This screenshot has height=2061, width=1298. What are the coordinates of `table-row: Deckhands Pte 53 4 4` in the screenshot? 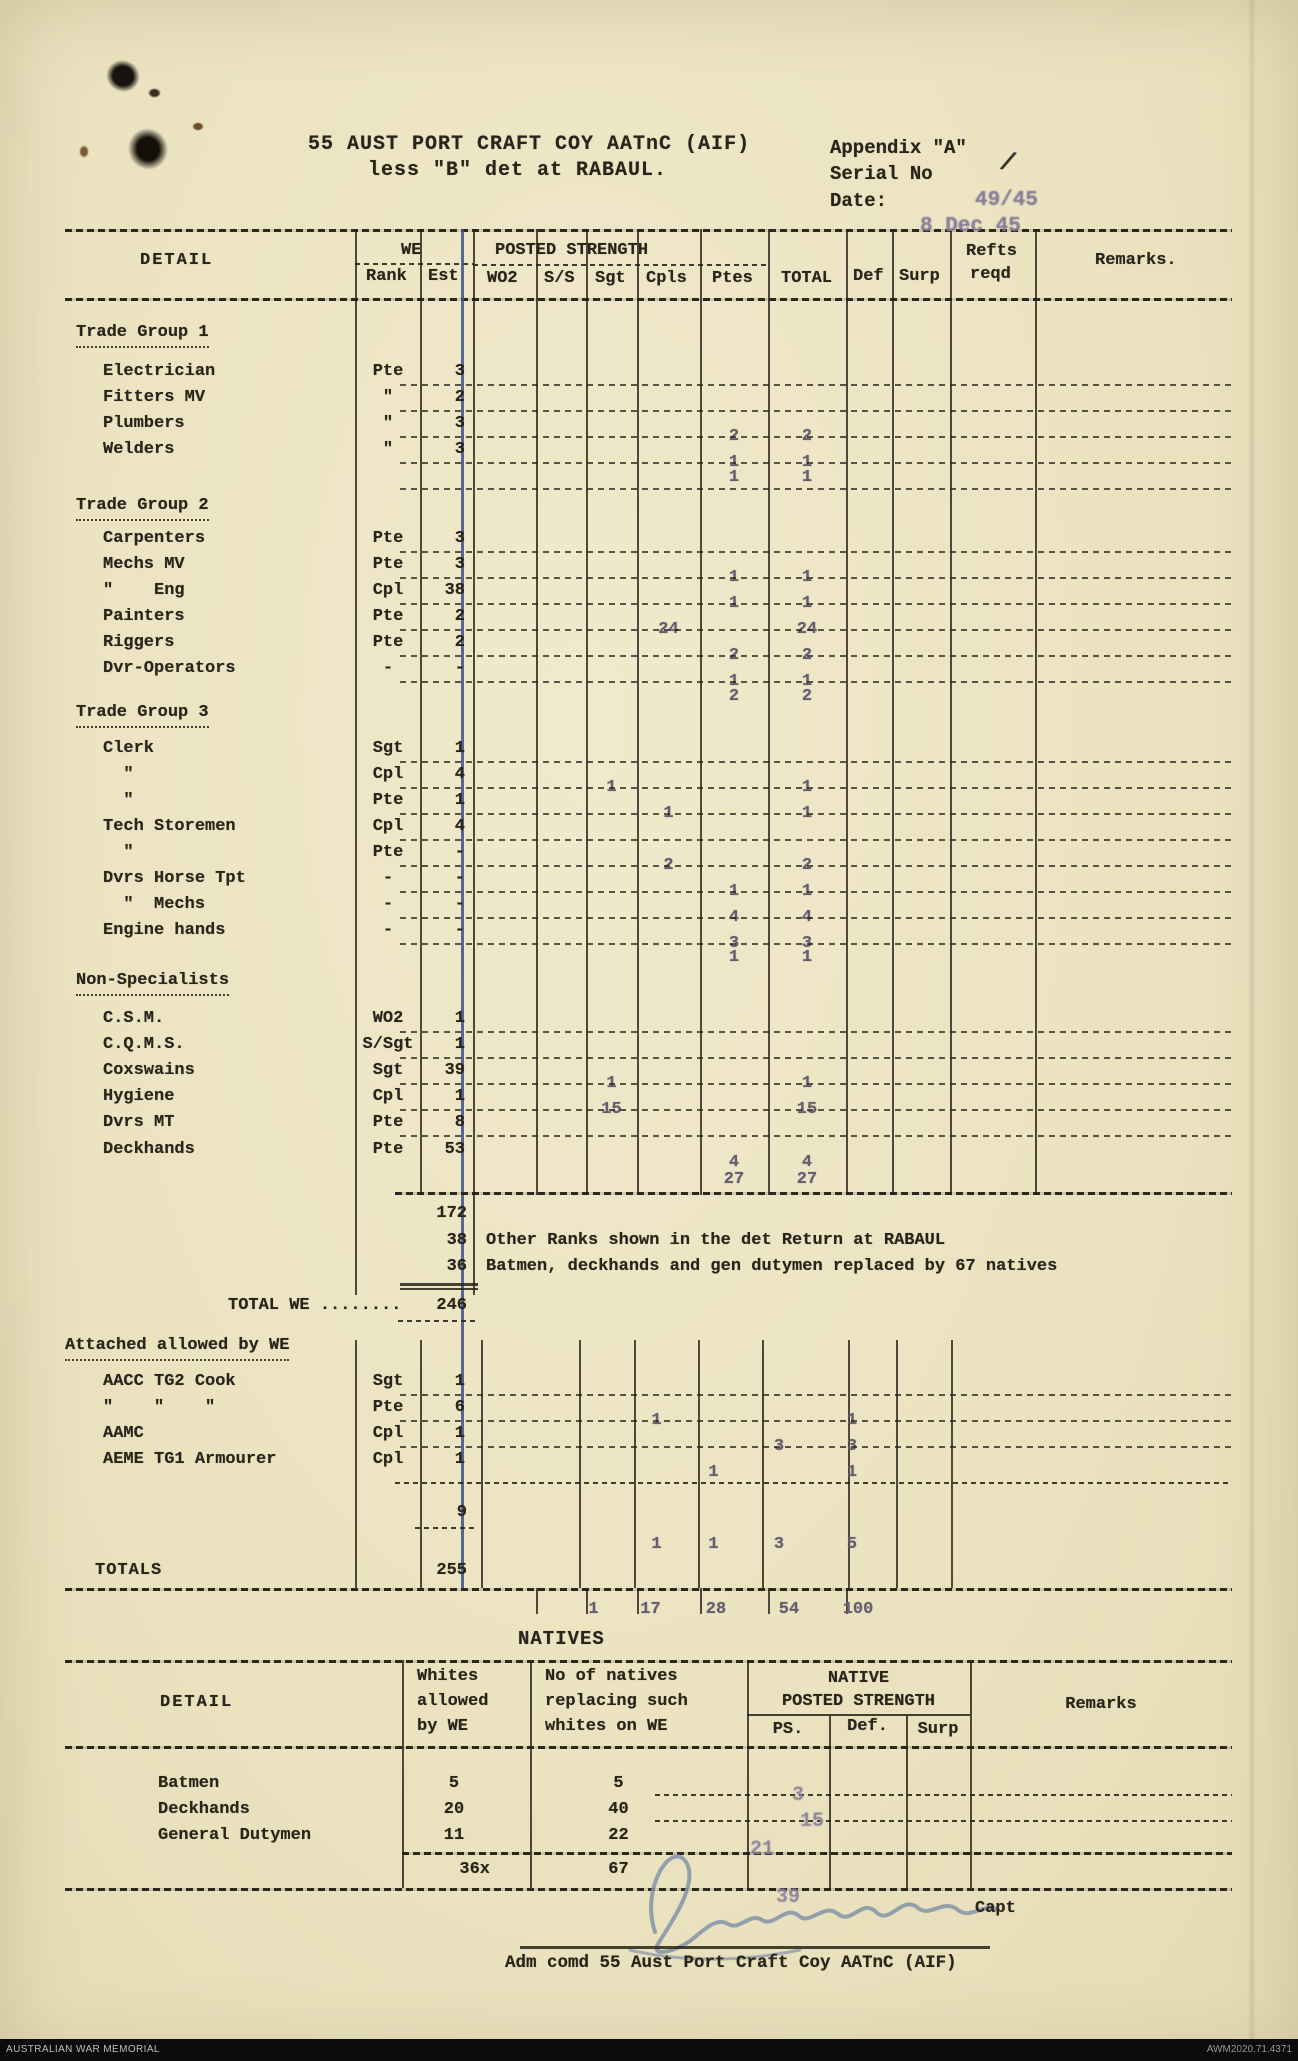 It's located at (648, 1155).